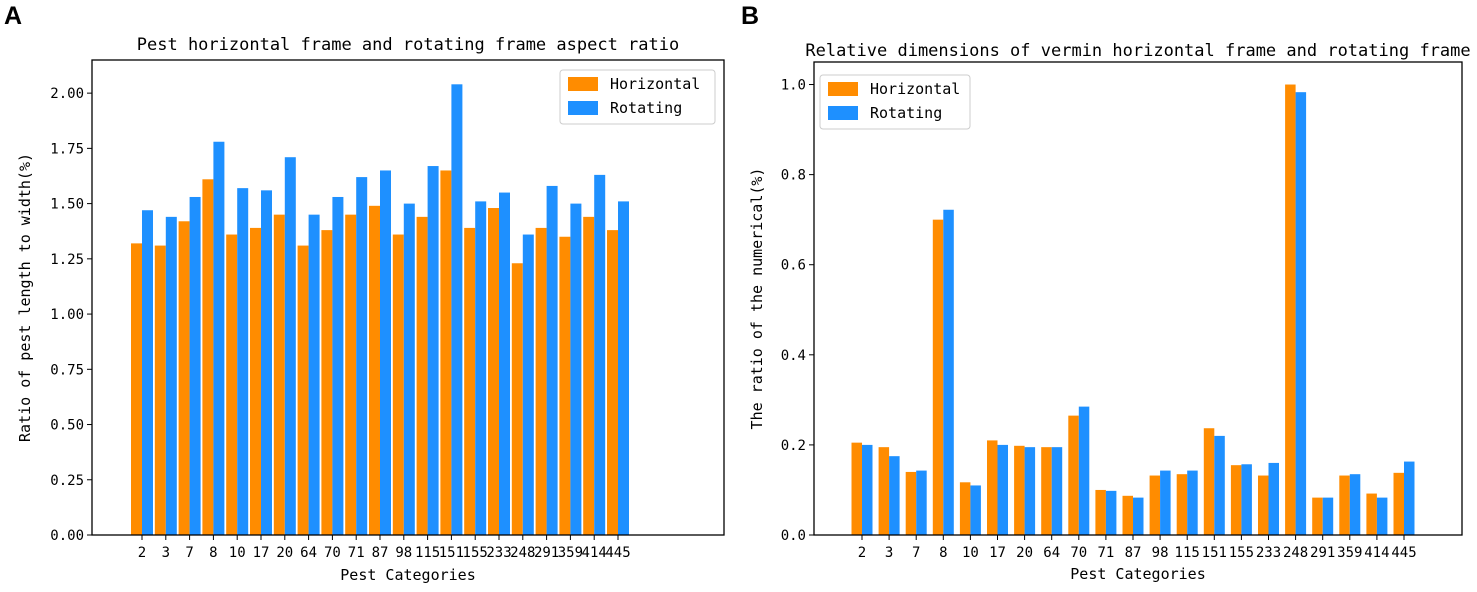 This screenshot has width=1477, height=592. I want to click on x-tick-label: 115, so click(1187, 553).